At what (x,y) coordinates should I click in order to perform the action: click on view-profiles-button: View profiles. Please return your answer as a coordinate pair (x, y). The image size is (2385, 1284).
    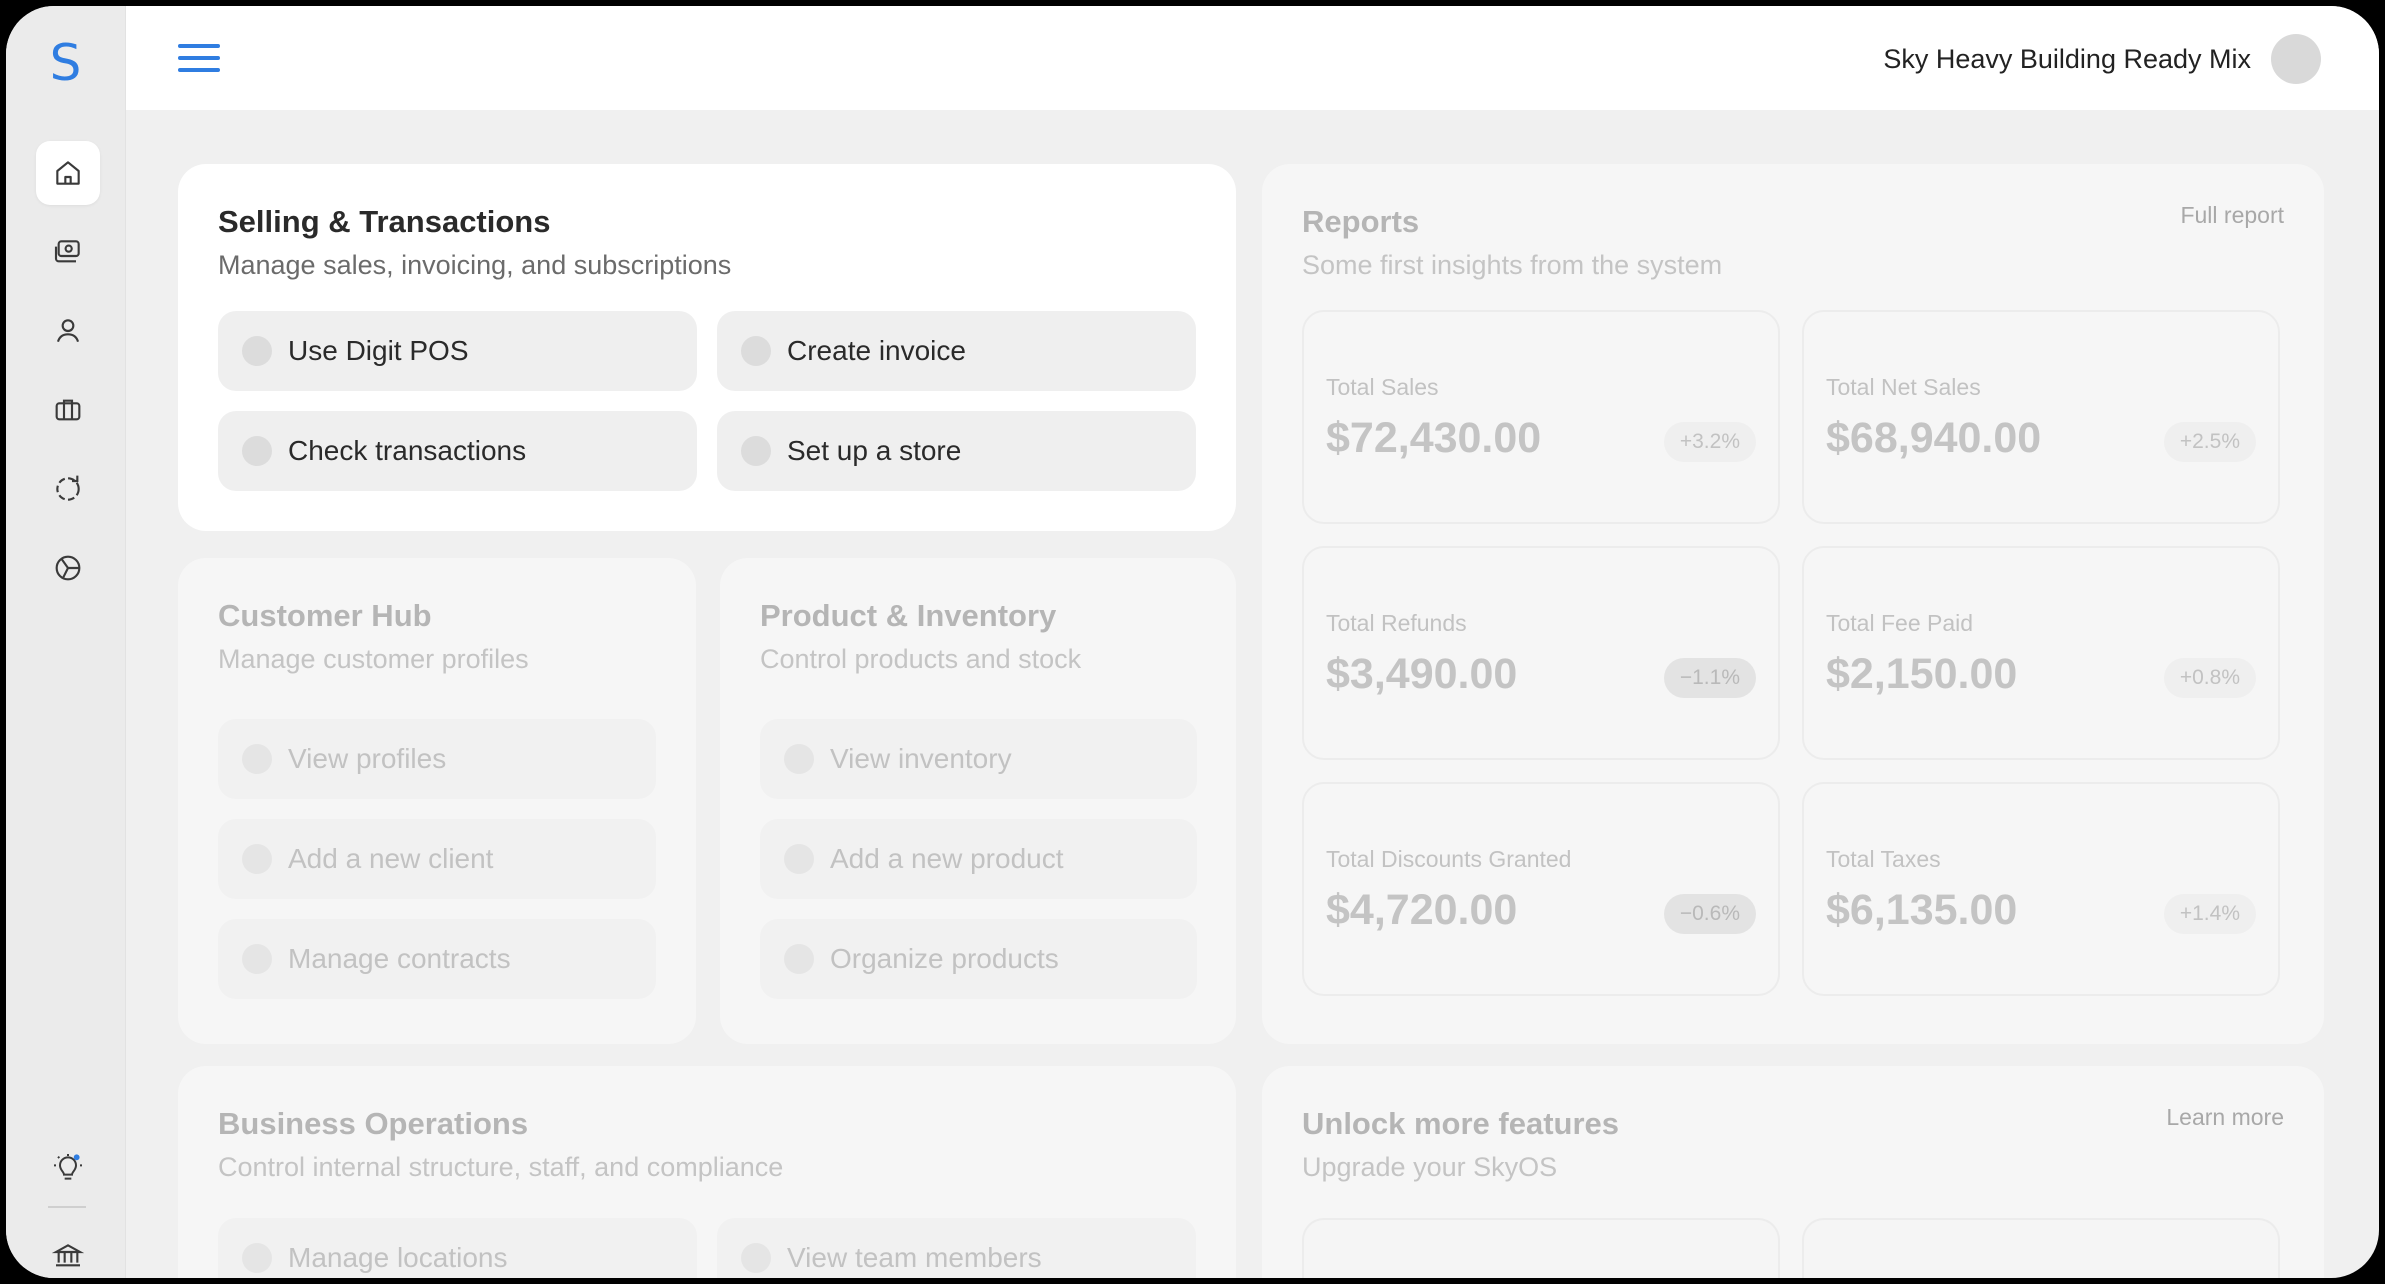
    Looking at the image, I should click on (437, 759).